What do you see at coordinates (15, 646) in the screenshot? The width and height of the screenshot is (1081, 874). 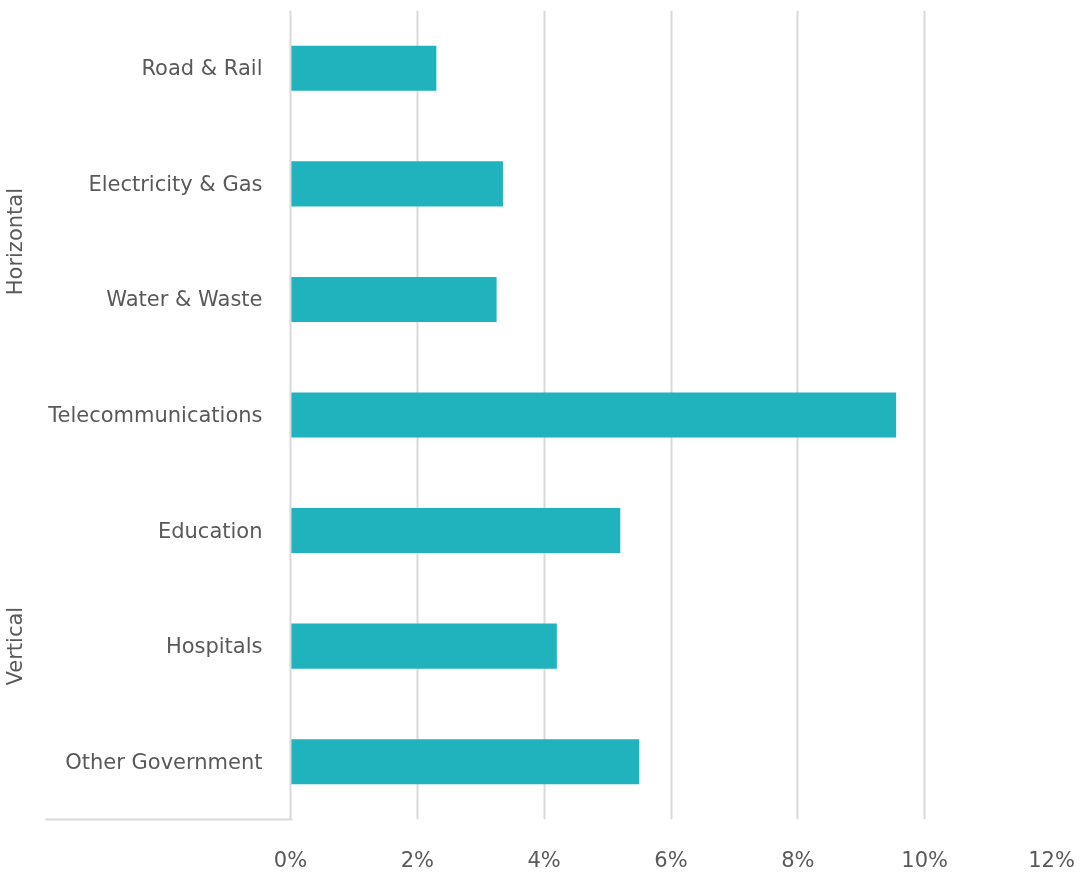 I see `text: Vertical` at bounding box center [15, 646].